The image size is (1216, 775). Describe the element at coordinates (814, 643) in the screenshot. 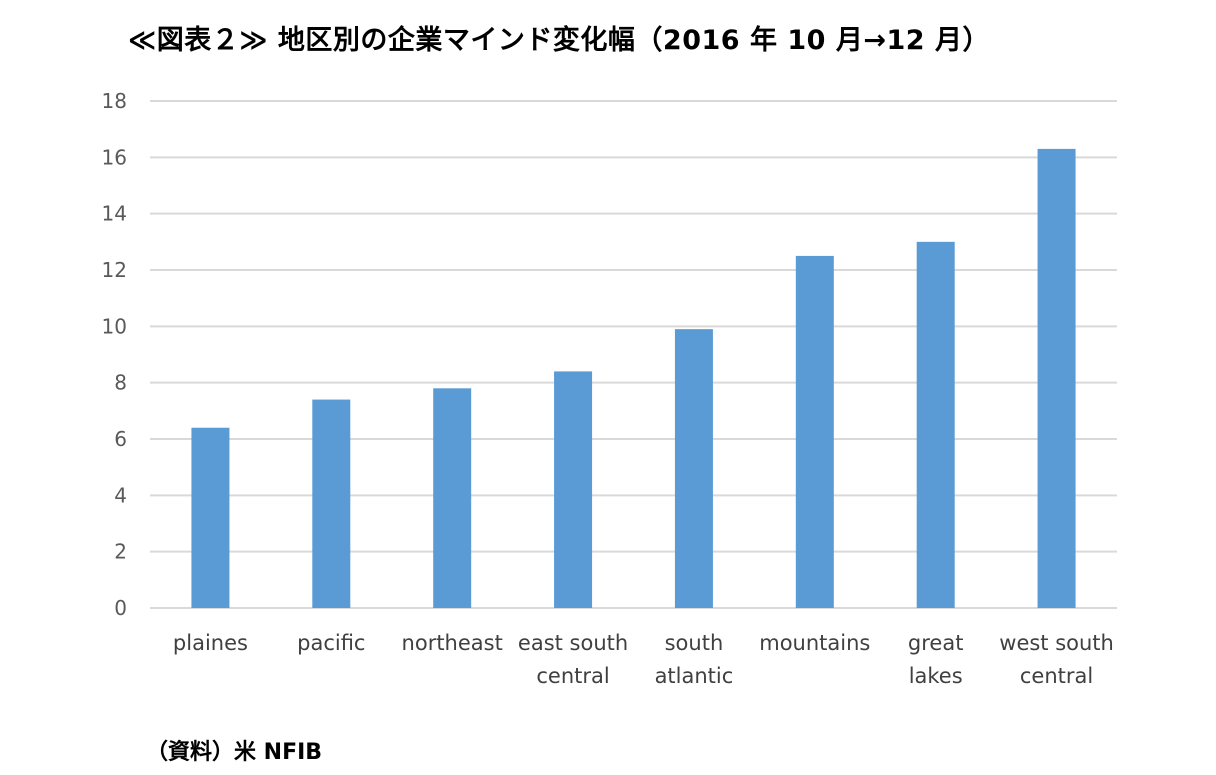

I see `x-category-label: mountains` at that location.